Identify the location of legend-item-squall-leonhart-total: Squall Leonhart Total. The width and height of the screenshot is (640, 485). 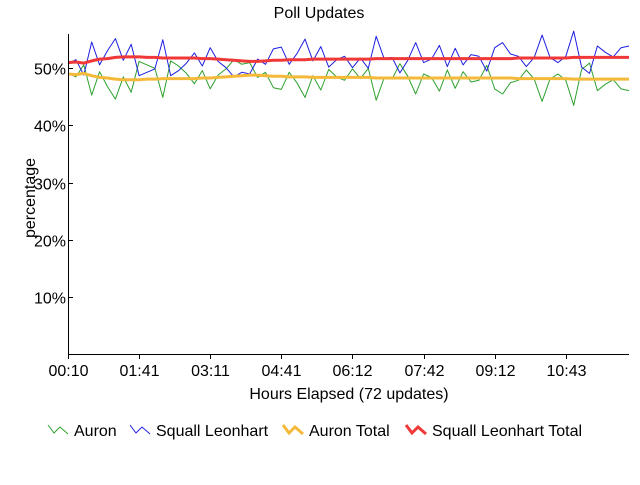
(493, 431).